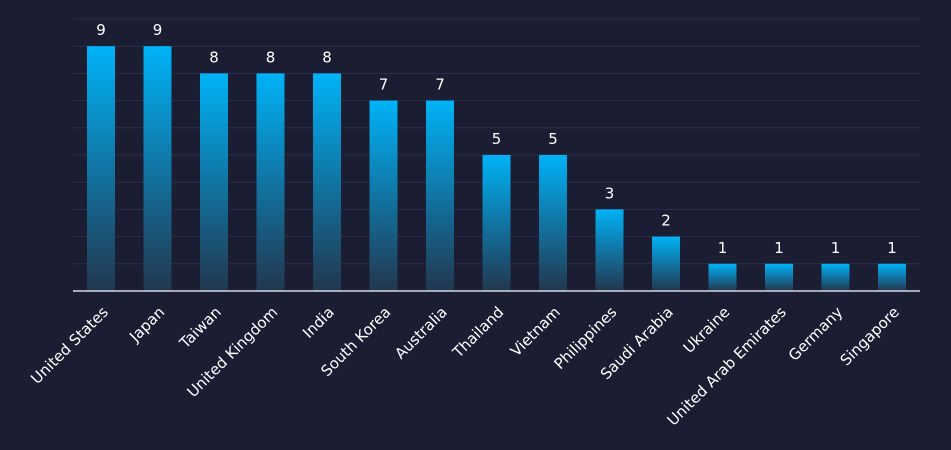  What do you see at coordinates (440, 195) in the screenshot?
I see `bar-australia` at bounding box center [440, 195].